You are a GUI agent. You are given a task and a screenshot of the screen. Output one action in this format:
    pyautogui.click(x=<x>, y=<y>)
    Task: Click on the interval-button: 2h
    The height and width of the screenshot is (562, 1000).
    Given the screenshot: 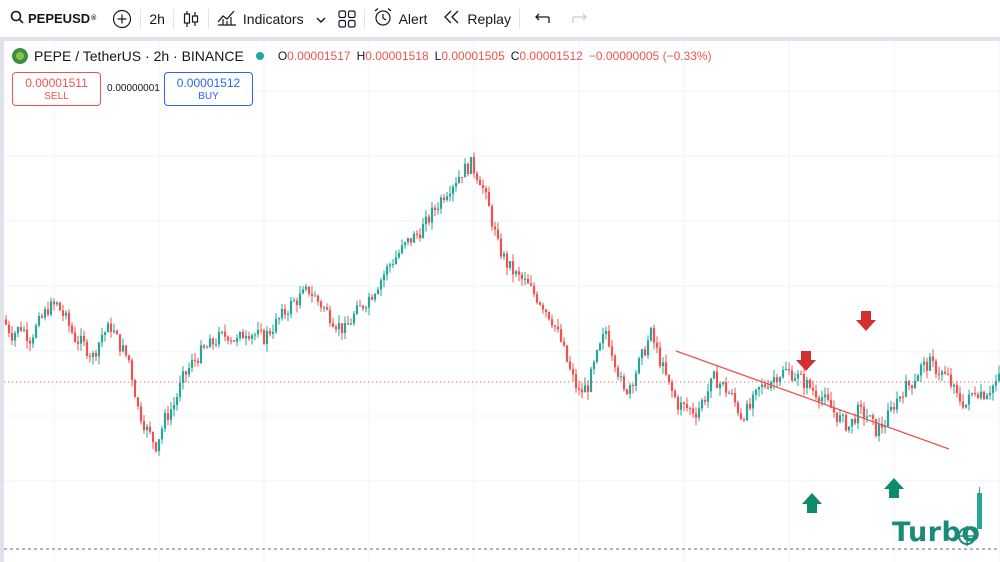 What is the action you would take?
    pyautogui.click(x=157, y=18)
    